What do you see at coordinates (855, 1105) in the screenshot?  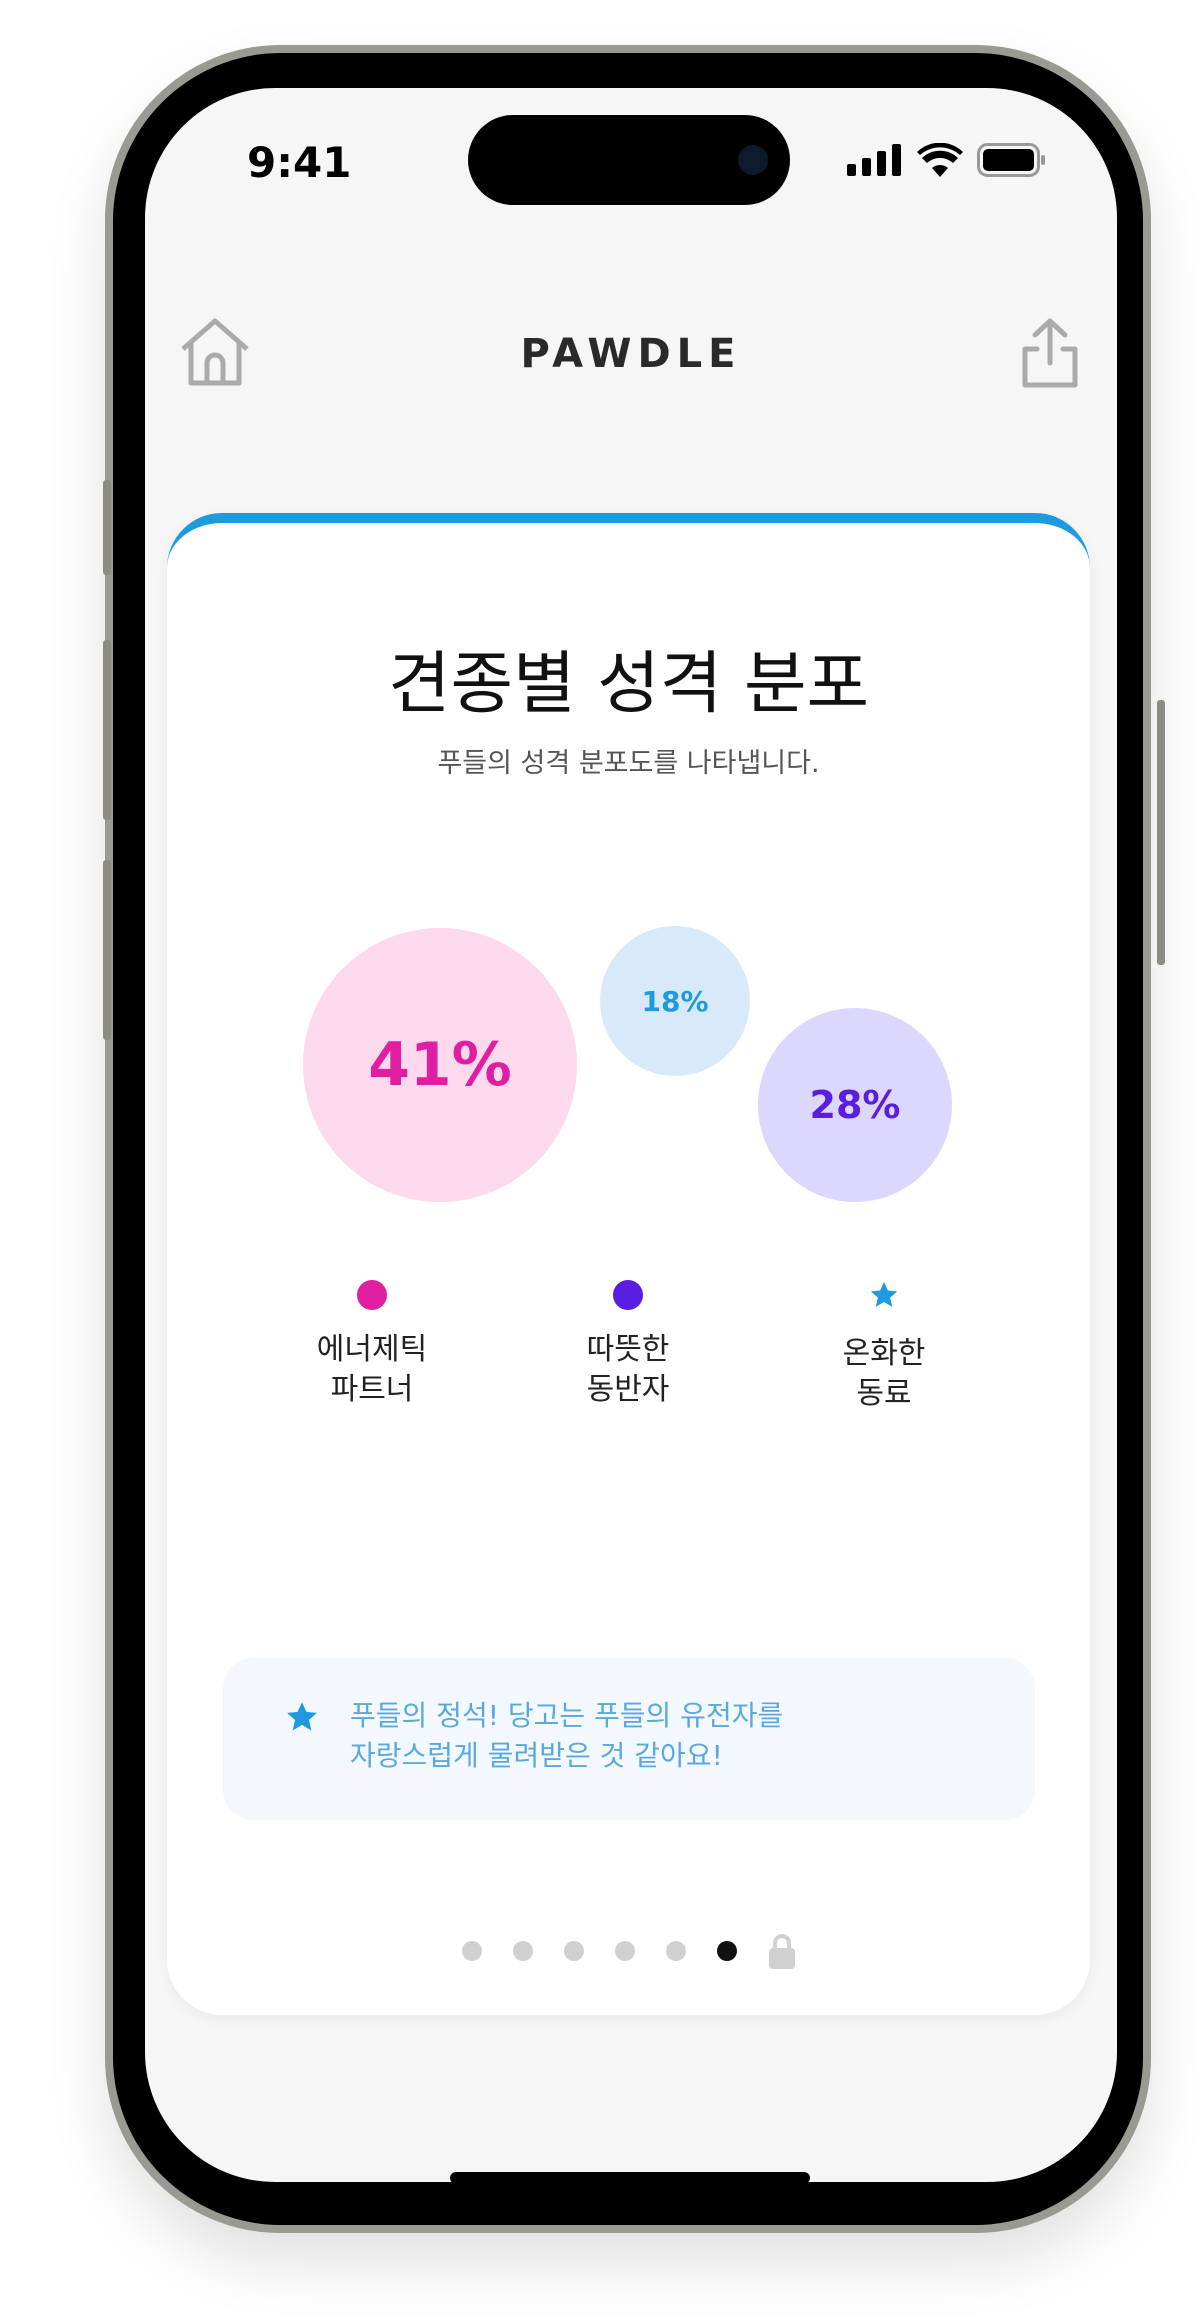 I see `bubble-warm: 28%` at bounding box center [855, 1105].